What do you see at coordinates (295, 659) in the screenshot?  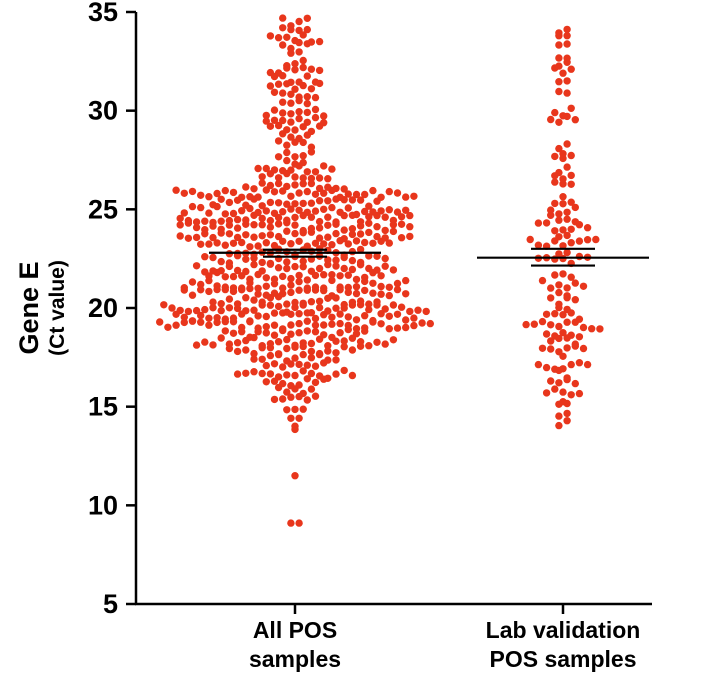 I see `x-tick-label: samples` at bounding box center [295, 659].